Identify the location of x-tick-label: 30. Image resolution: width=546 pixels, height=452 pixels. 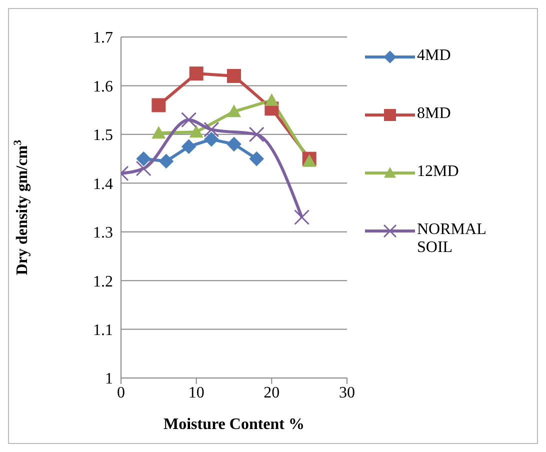
(347, 393).